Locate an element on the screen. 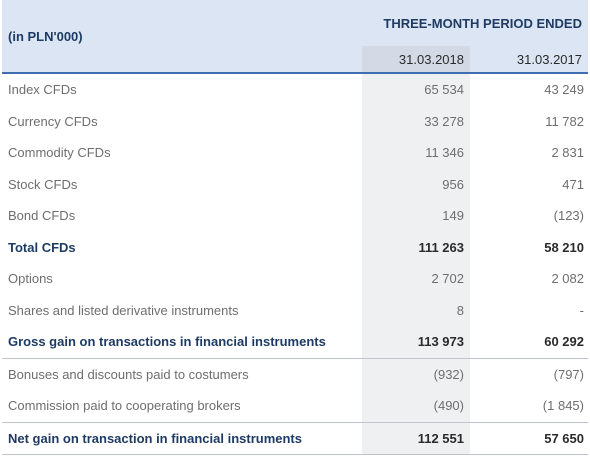 The image size is (590, 459). value-2017: 43 249 is located at coordinates (564, 90).